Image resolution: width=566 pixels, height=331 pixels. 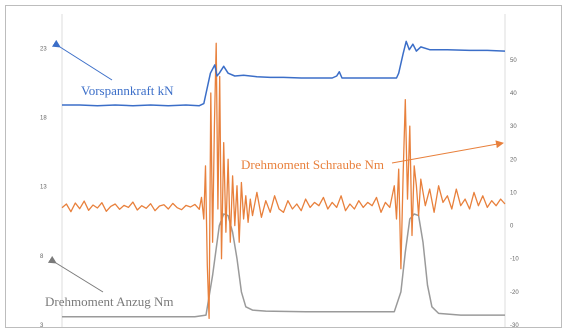 What do you see at coordinates (514, 293) in the screenshot?
I see `right-tick-label: -20` at bounding box center [514, 293].